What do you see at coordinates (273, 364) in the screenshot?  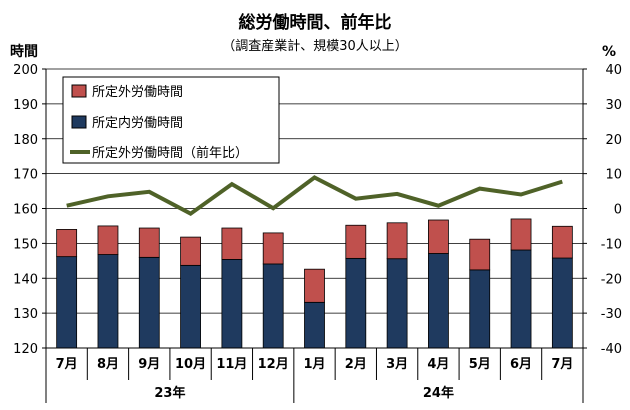 I see `category-label: 12月` at bounding box center [273, 364].